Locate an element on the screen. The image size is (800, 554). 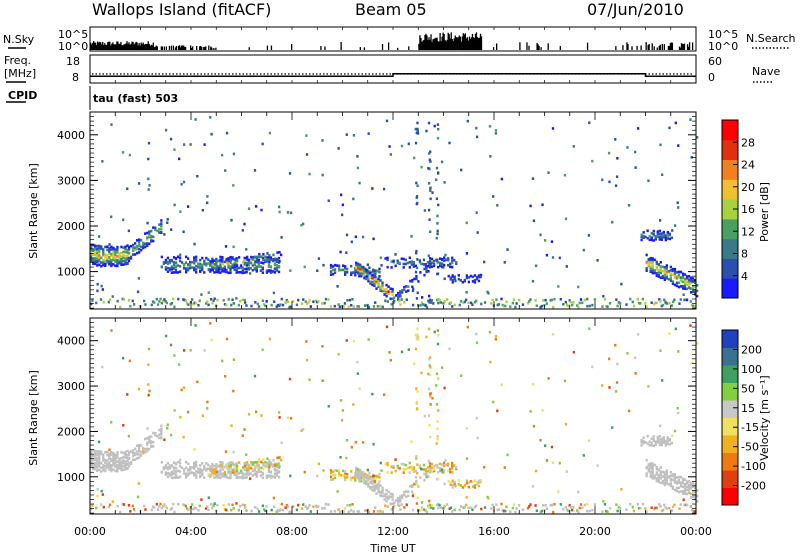
colorbar-tick-label: 15 is located at coordinates (748, 408).